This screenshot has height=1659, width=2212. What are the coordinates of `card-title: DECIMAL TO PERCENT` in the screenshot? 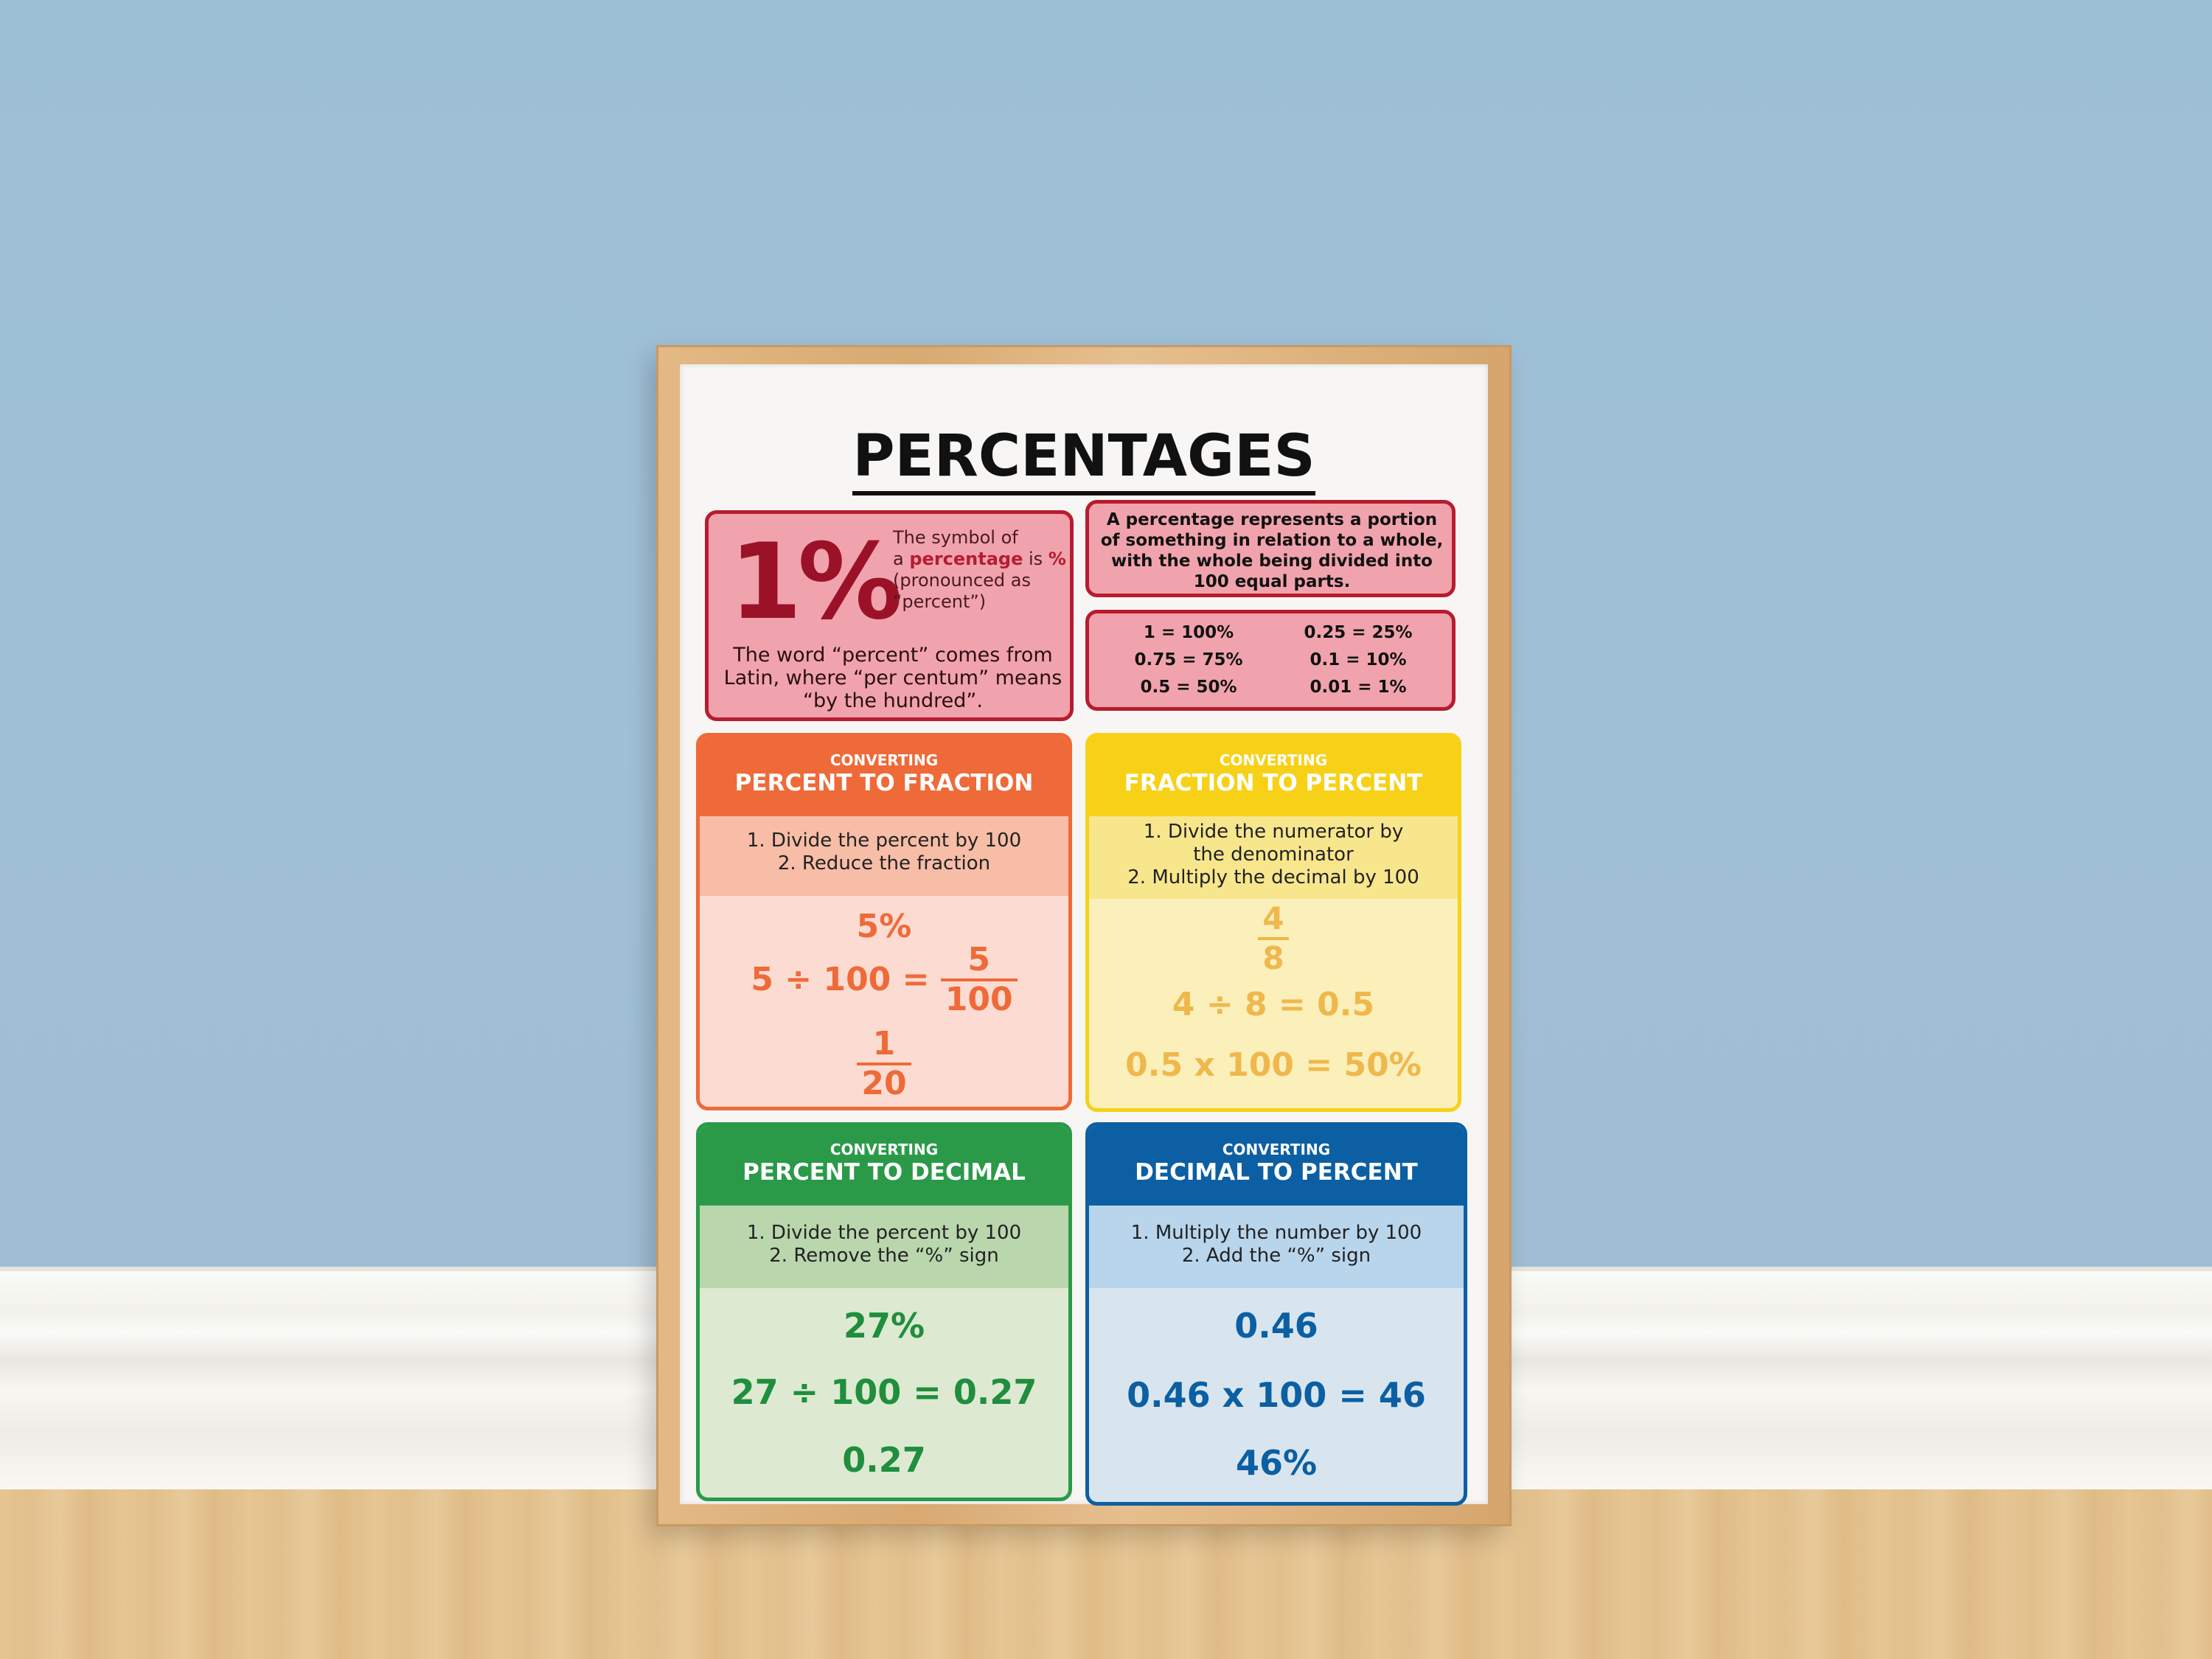 It's located at (1276, 1172).